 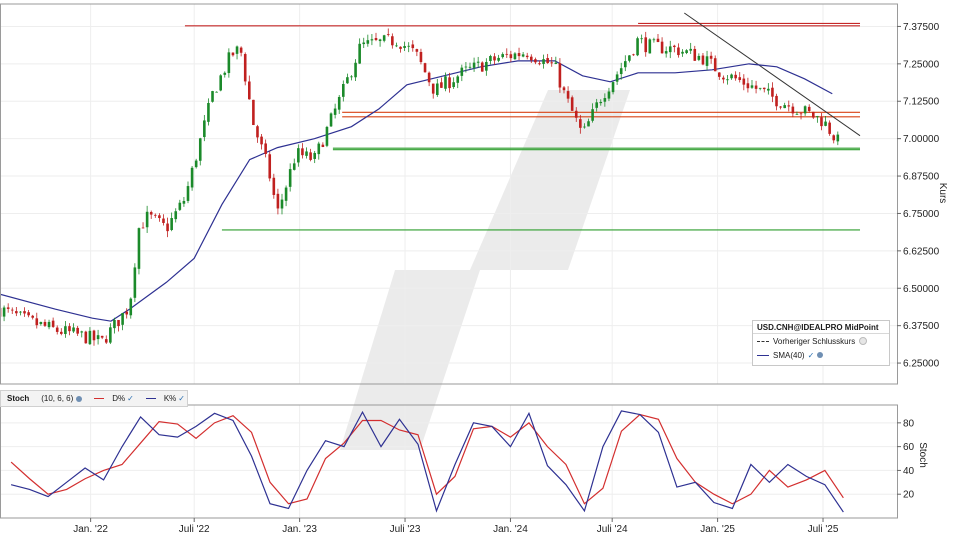 I want to click on price-tick-label: 7.25000, so click(x=921, y=64).